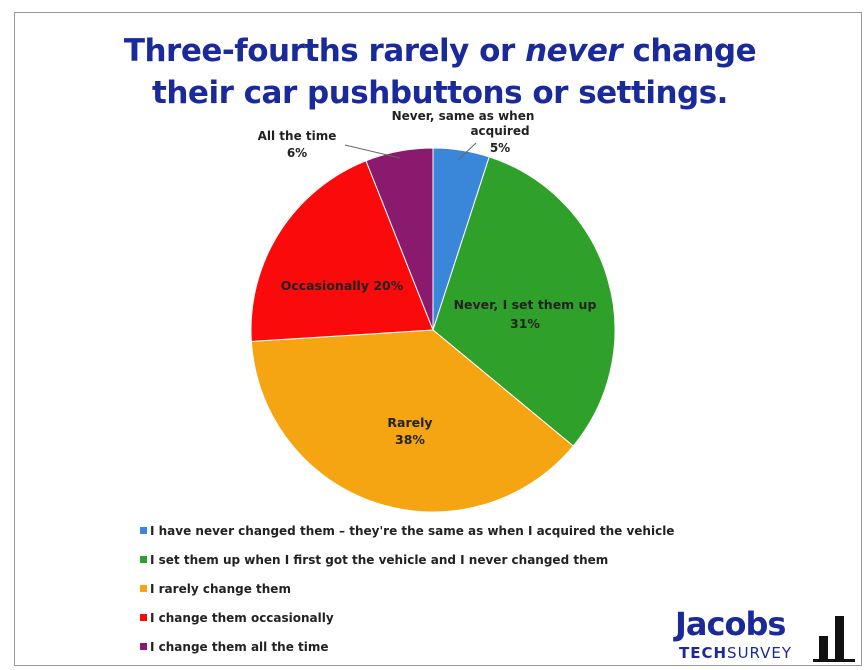 The width and height of the screenshot is (868, 670). Describe the element at coordinates (342, 251) in the screenshot. I see `pie-slice-occasionally` at that location.